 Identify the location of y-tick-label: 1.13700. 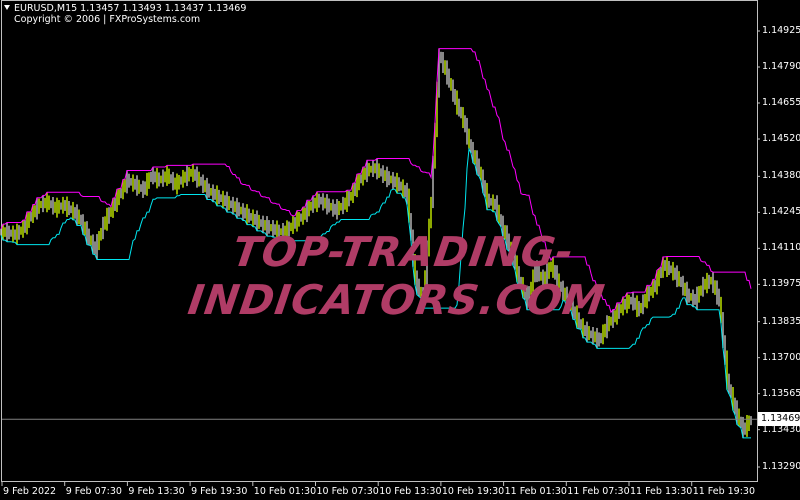
(781, 357).